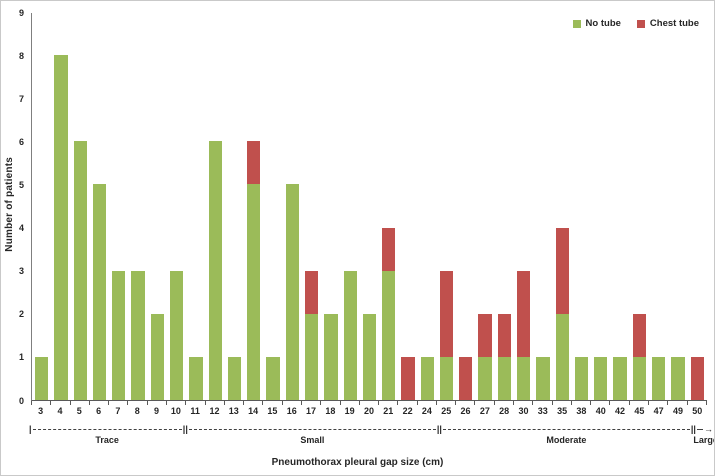  I want to click on x-tick-label: 8, so click(137, 411).